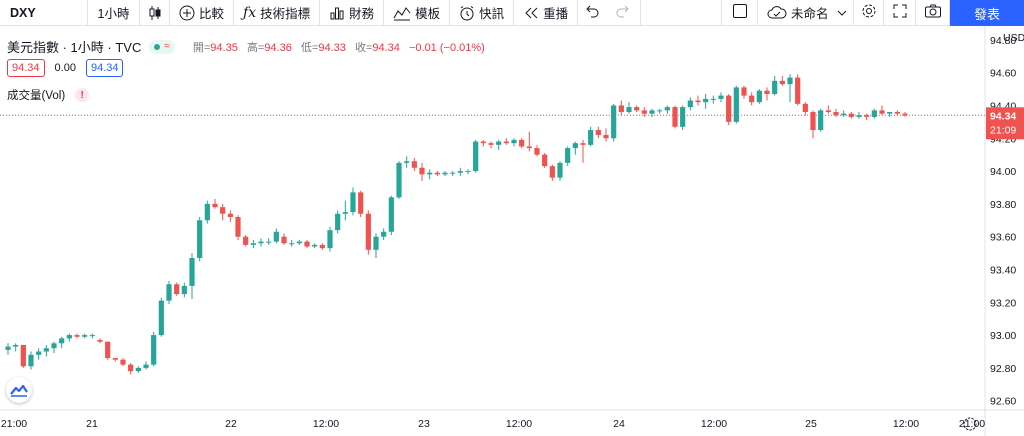  I want to click on camera-icon, so click(933, 12).